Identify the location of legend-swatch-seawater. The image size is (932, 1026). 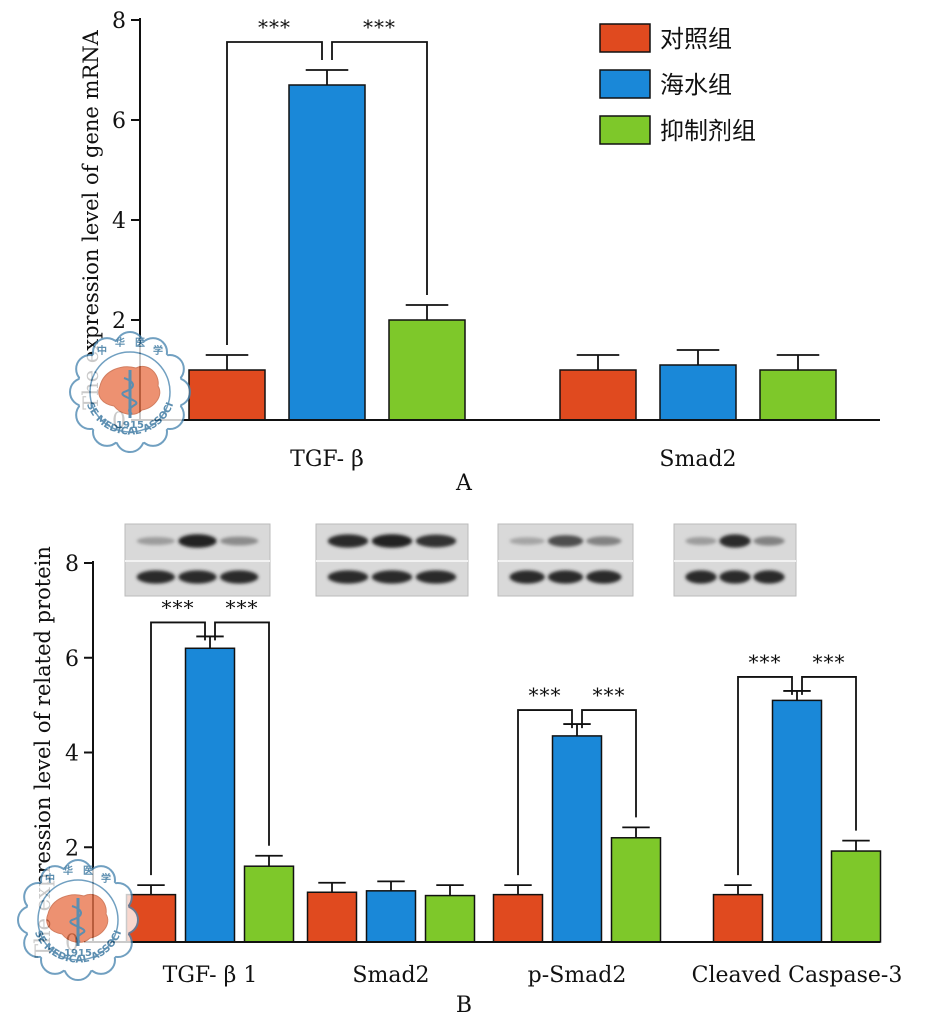
(625, 84).